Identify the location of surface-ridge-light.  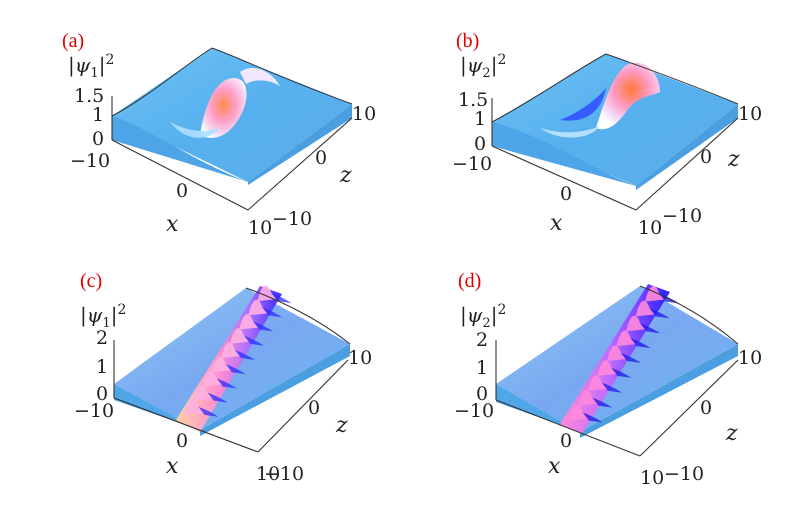
(260, 76).